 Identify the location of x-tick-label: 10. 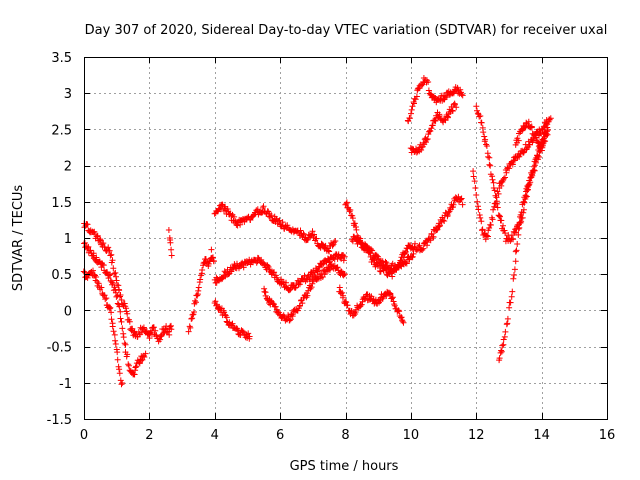
(411, 435).